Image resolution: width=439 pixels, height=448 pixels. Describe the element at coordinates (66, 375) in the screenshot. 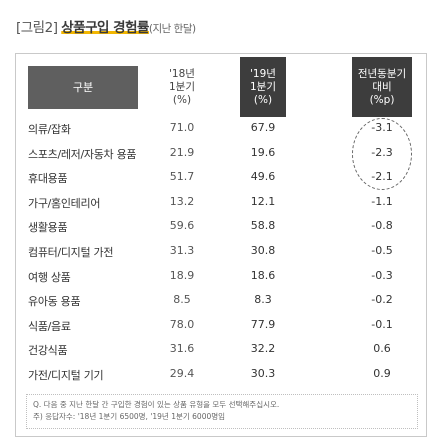

I see `row-label: 가전/디지털 기기` at that location.